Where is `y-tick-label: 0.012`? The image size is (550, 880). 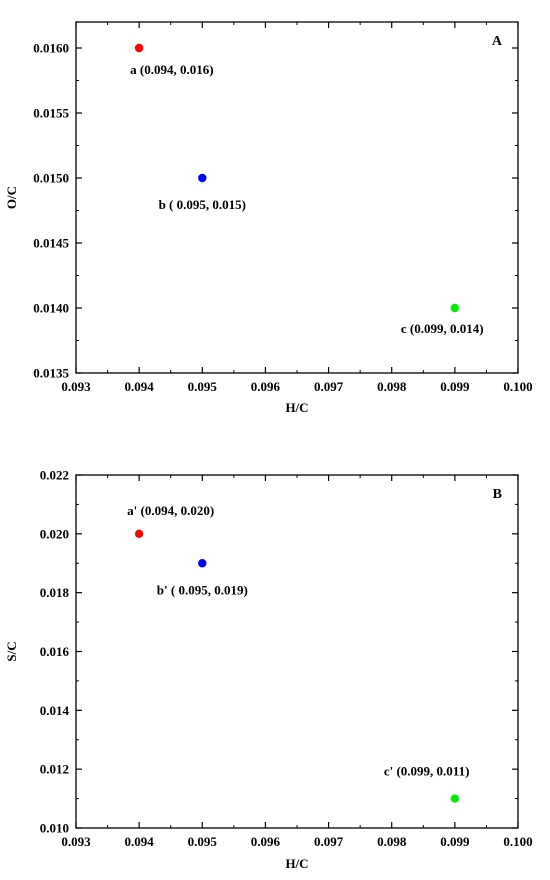 y-tick-label: 0.012 is located at coordinates (54, 769).